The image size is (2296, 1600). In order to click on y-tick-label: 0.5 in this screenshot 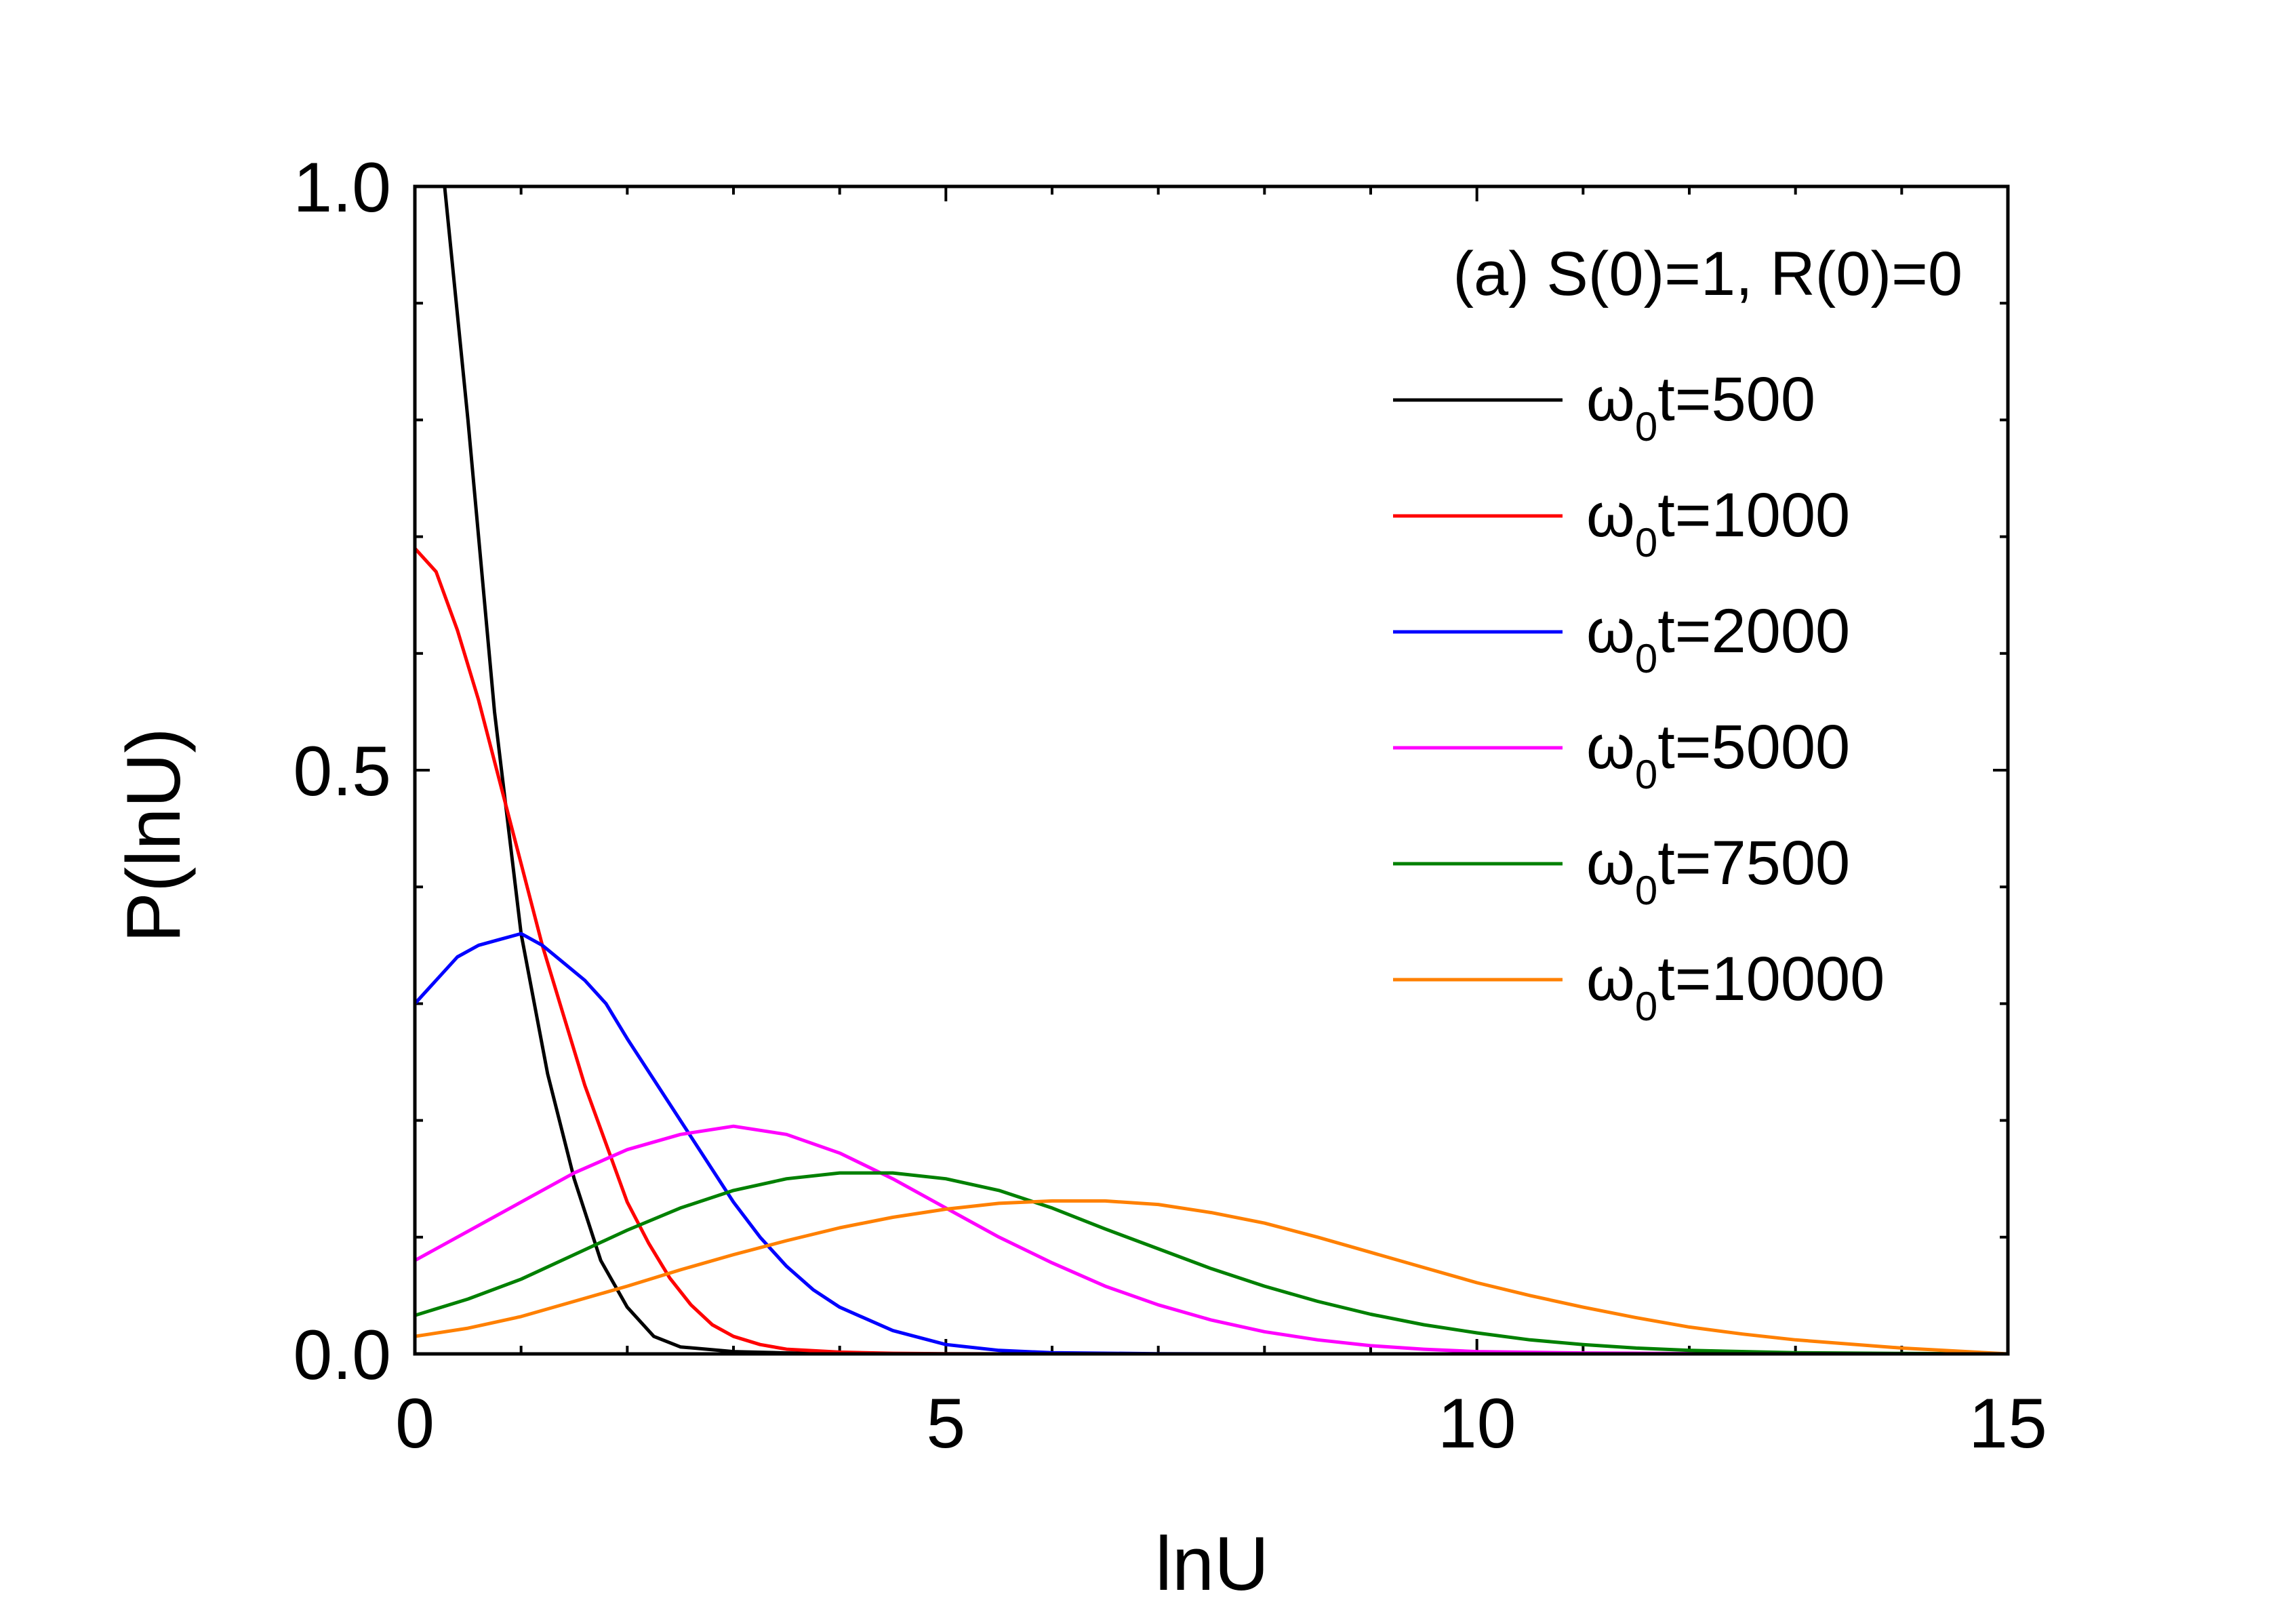, I will do `click(342, 771)`.